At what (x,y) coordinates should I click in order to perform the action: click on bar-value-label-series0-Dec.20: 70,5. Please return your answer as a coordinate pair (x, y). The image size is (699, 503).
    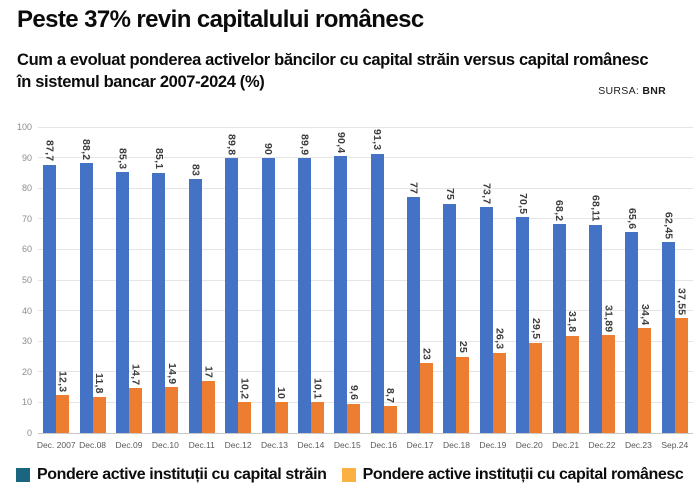
    Looking at the image, I should click on (522, 204).